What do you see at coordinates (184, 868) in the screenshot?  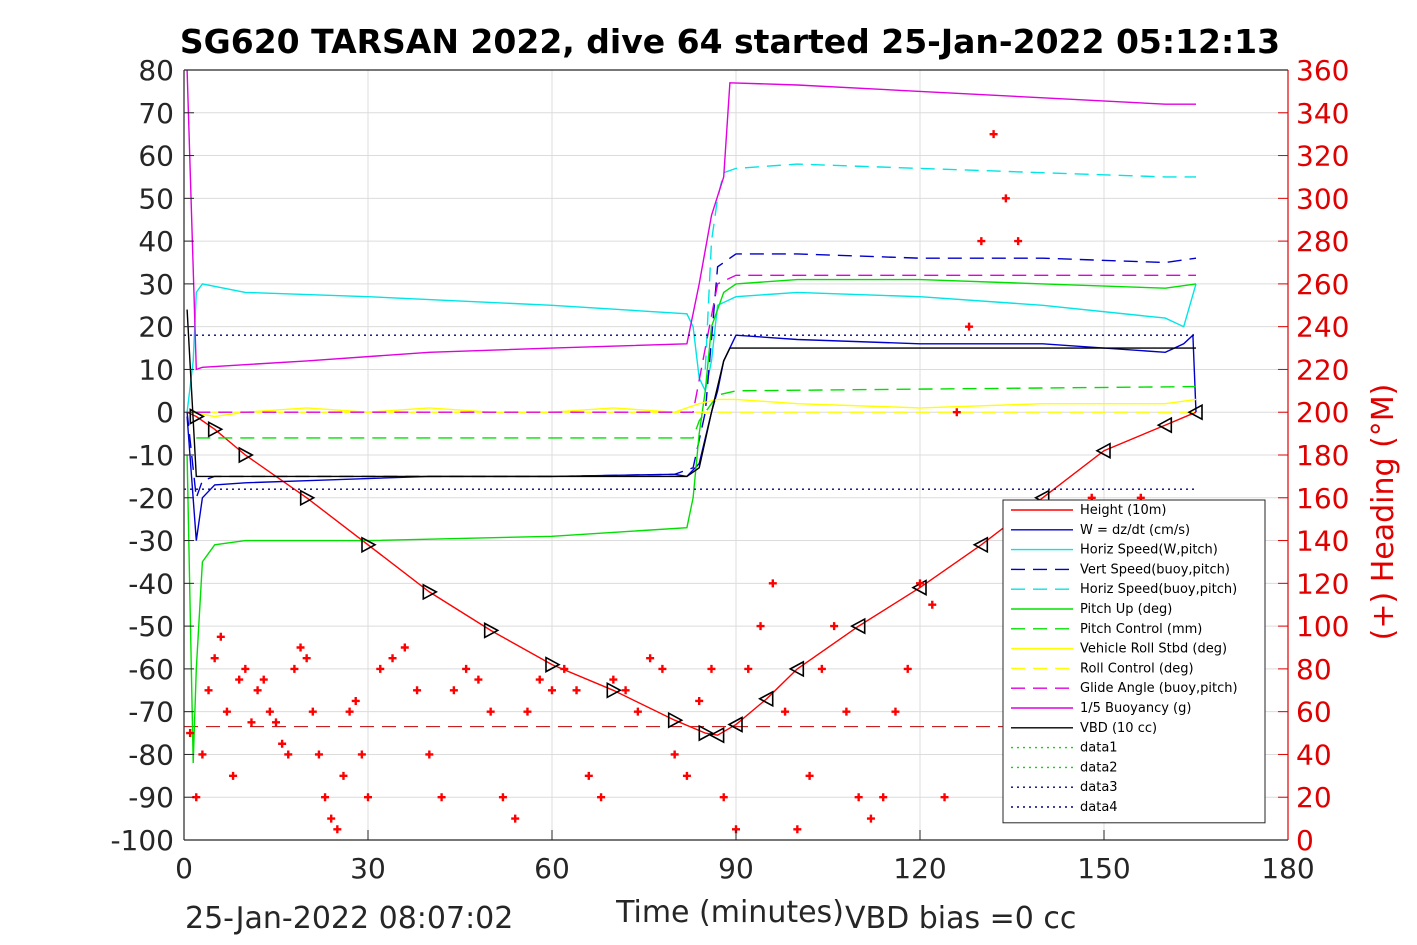 I see `x-tick-label: 0` at bounding box center [184, 868].